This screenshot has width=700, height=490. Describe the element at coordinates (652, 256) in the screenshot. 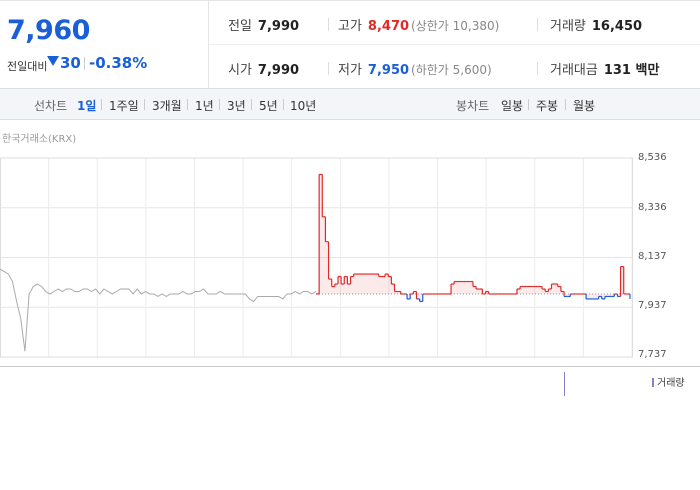

I see `y-tick-label: 8,137` at that location.